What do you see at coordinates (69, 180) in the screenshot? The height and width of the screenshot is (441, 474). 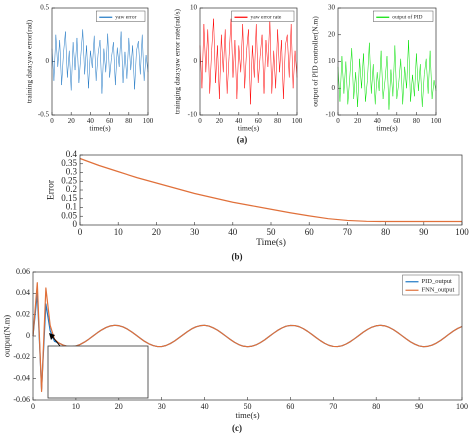 I see `y-tick-label: 0.25` at bounding box center [69, 180].